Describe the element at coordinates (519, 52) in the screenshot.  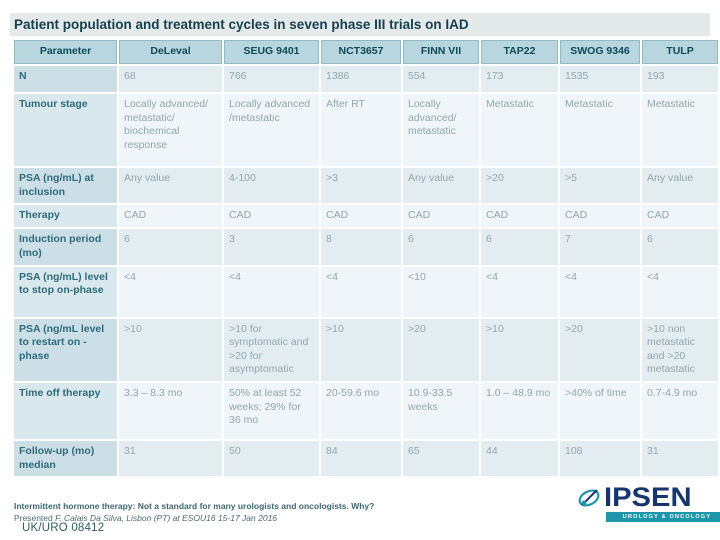
I see `column-header: TAP22` at that location.